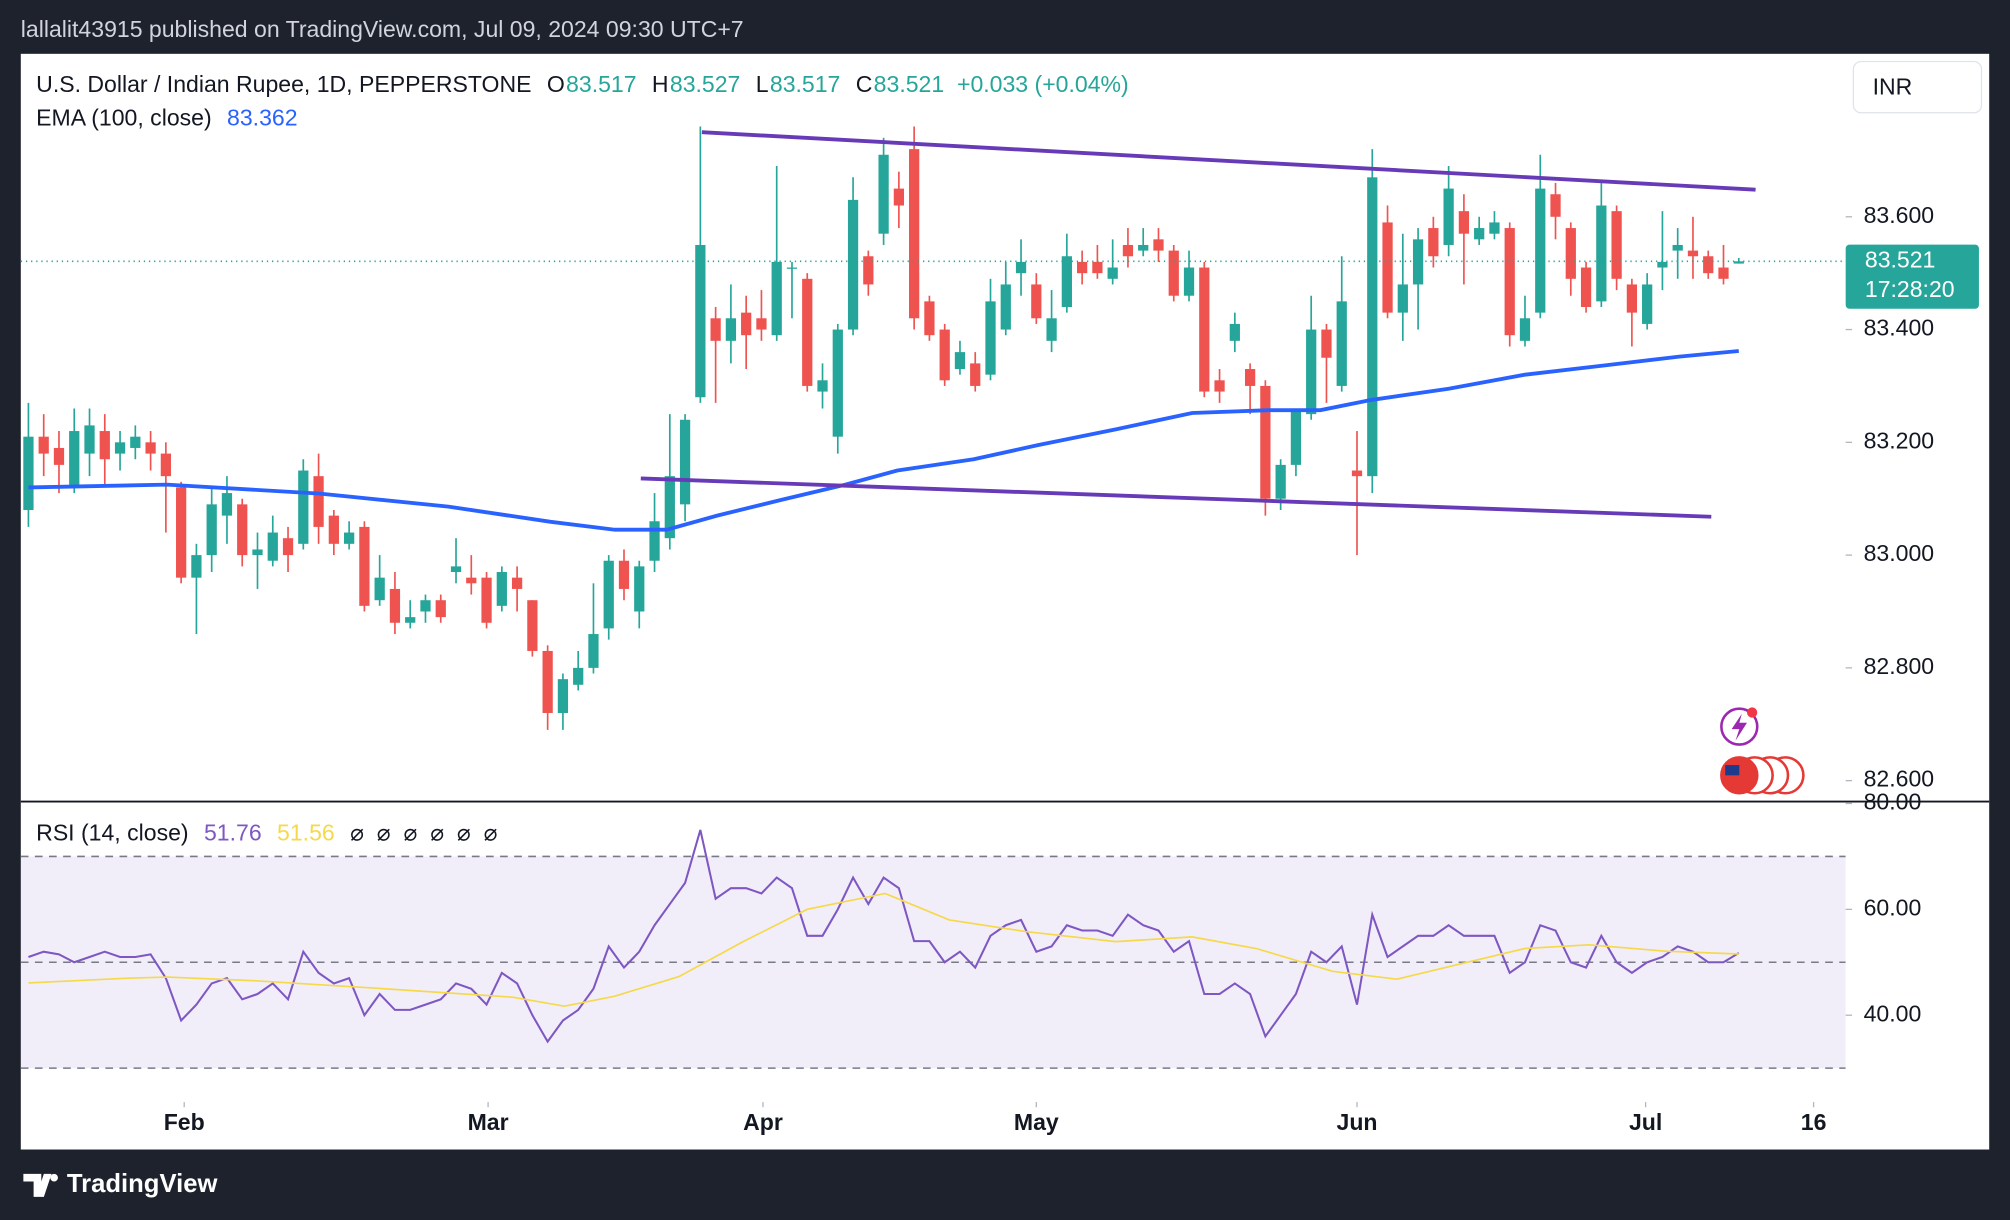 The width and height of the screenshot is (2010, 1220). Describe the element at coordinates (1893, 907) in the screenshot. I see `y-tick-label: 60.00` at that location.